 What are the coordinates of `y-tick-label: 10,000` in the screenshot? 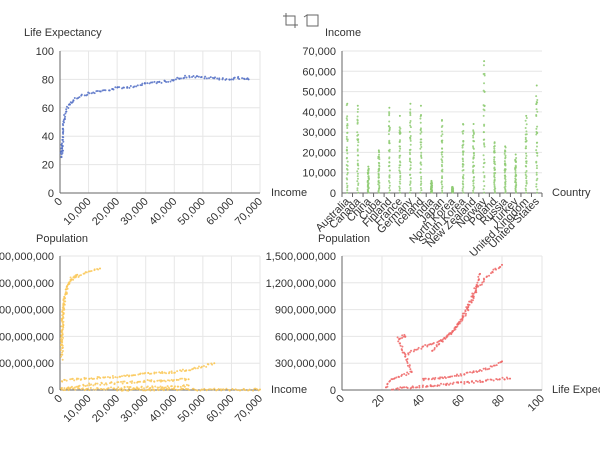 It's located at (319, 174).